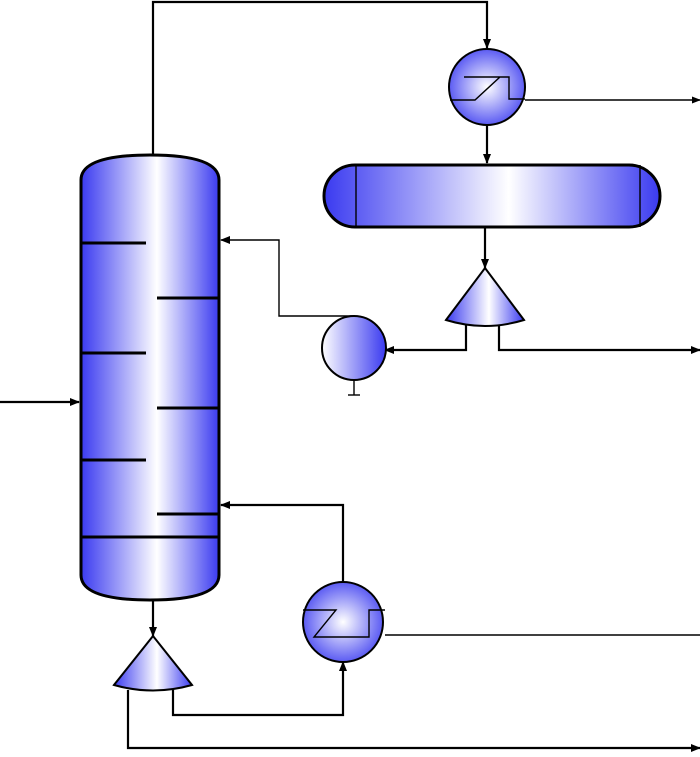  What do you see at coordinates (426, 337) in the screenshot?
I see `pump-suction-stream` at bounding box center [426, 337].